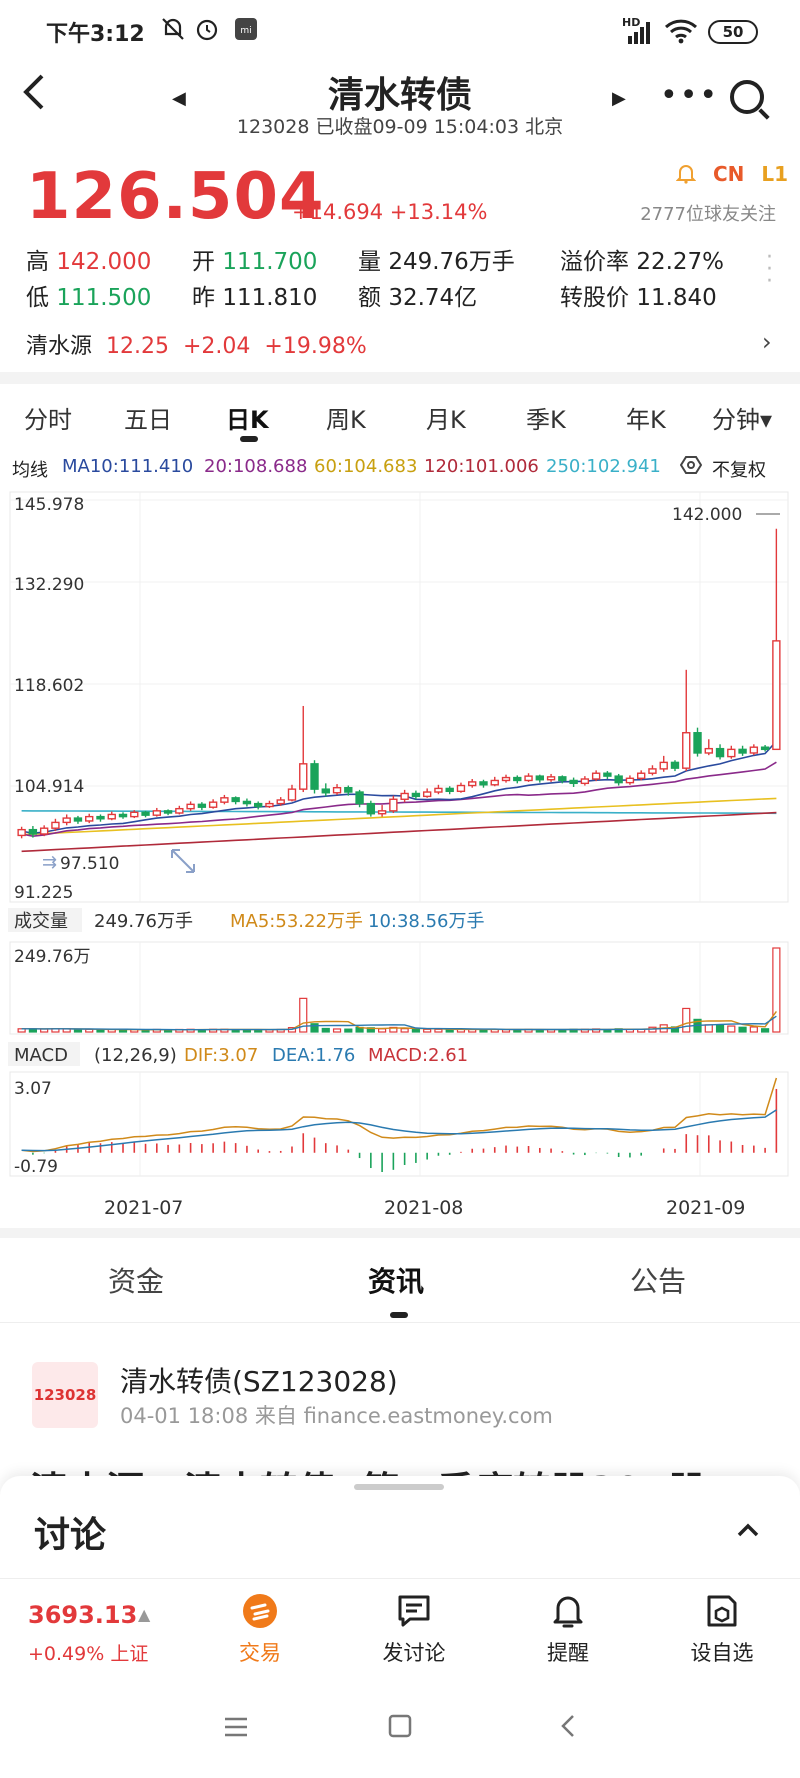  Describe the element at coordinates (260, 1611) in the screenshot. I see `trade-icon` at that location.